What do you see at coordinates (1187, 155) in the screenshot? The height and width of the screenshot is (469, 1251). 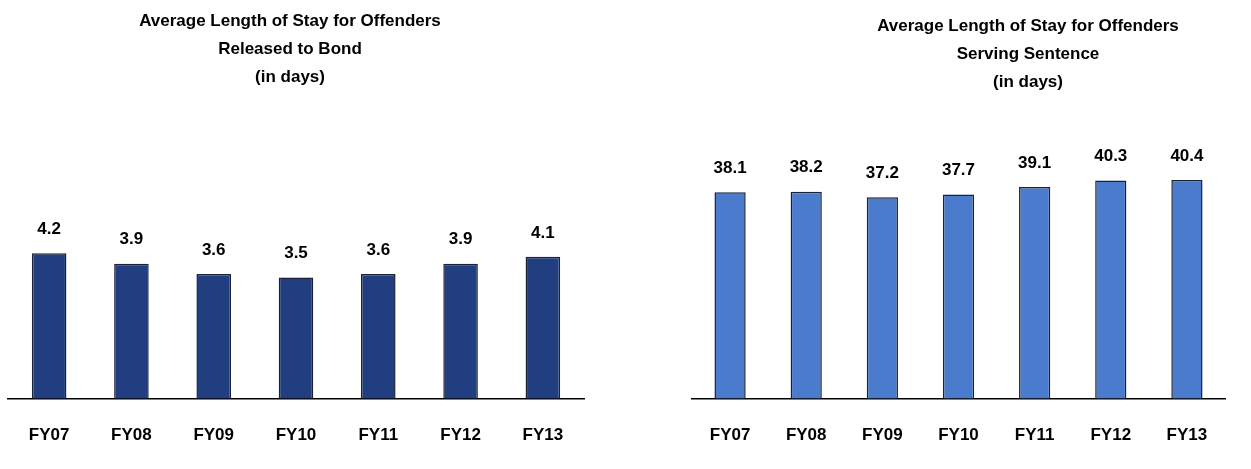 I see `data-label: 40.4` at bounding box center [1187, 155].